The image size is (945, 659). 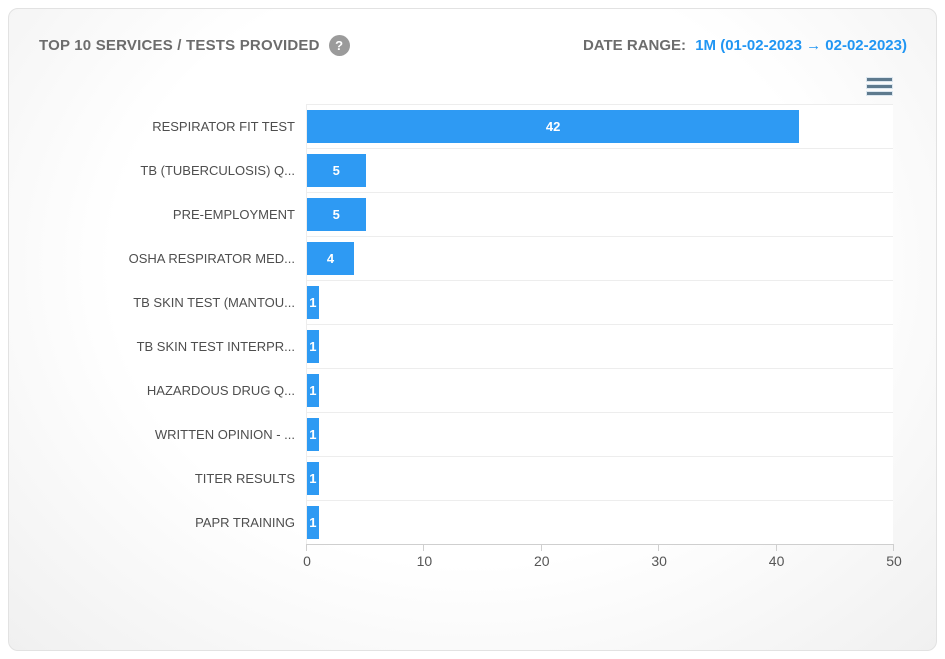 I want to click on x-axis-tick-label: 50, so click(x=894, y=561).